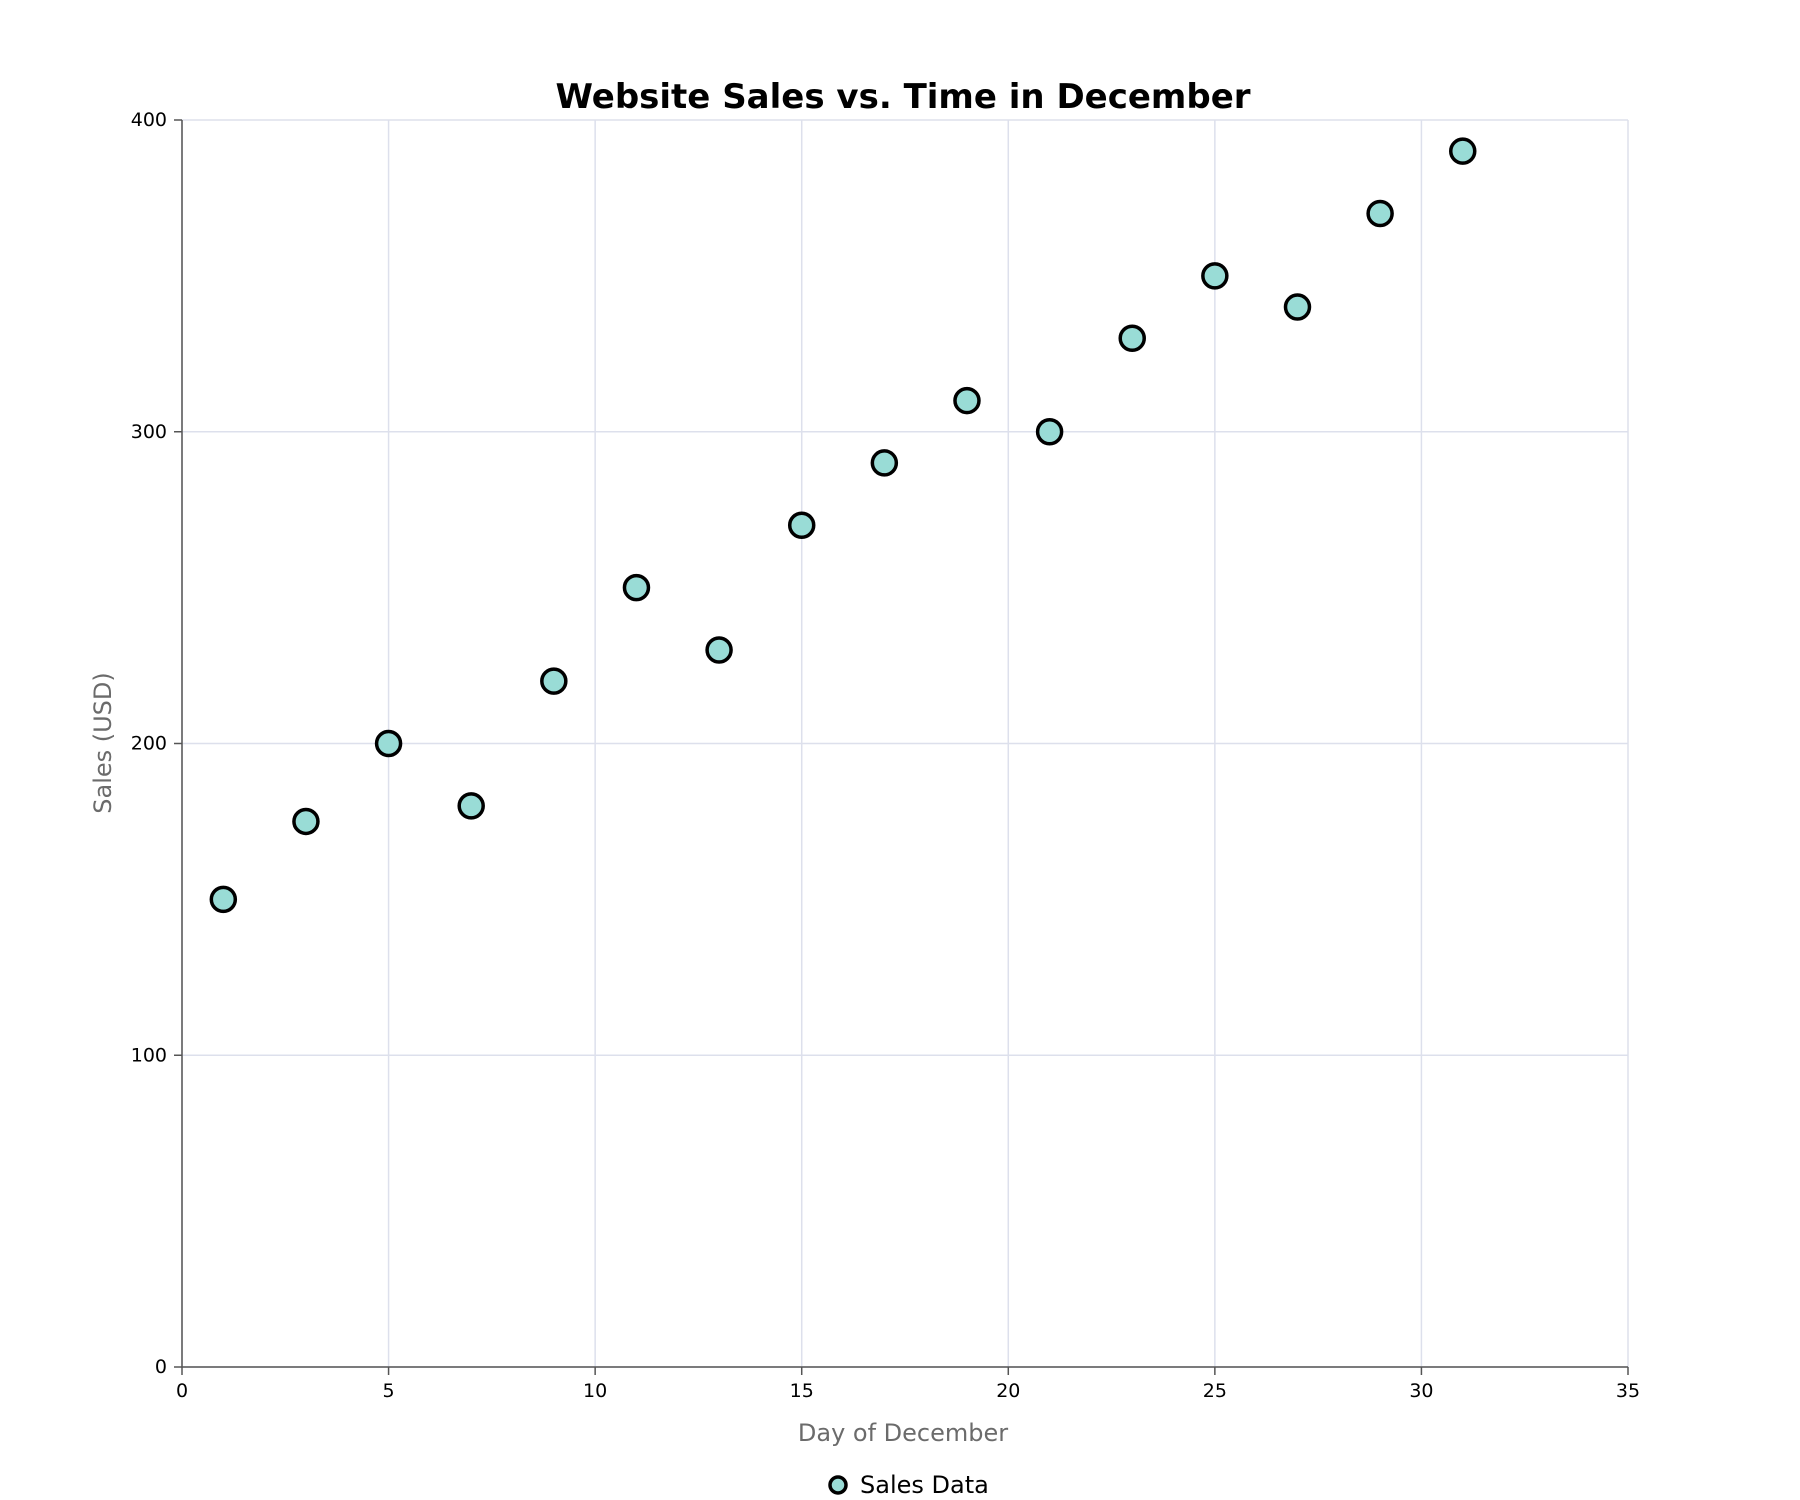 The width and height of the screenshot is (1800, 1500). Describe the element at coordinates (149, 120) in the screenshot. I see `y-tick-label: 400` at that location.